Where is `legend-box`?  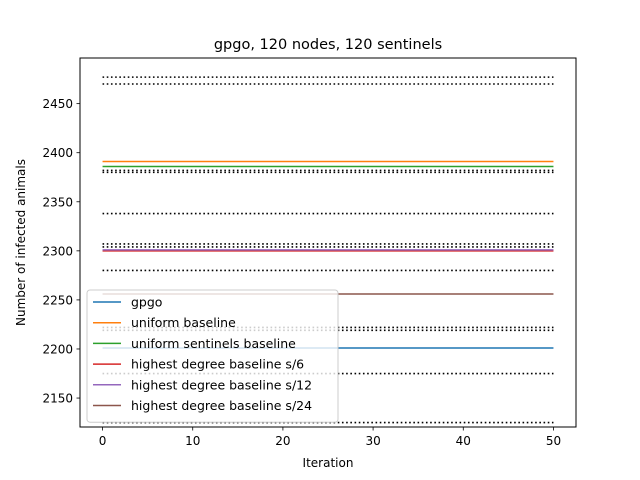
legend-box is located at coordinates (212, 356).